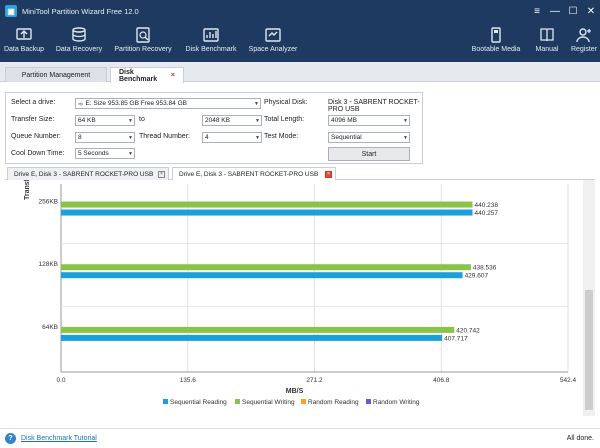 The width and height of the screenshot is (600, 448). What do you see at coordinates (589, 350) in the screenshot?
I see `scrollbar-thumb` at bounding box center [589, 350].